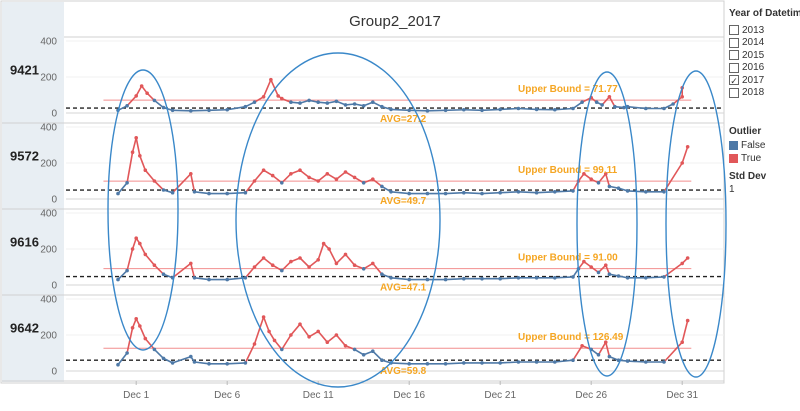 The width and height of the screenshot is (800, 411). Describe the element at coordinates (409, 395) in the screenshot. I see `x-tick-label: Dec 16` at that location.